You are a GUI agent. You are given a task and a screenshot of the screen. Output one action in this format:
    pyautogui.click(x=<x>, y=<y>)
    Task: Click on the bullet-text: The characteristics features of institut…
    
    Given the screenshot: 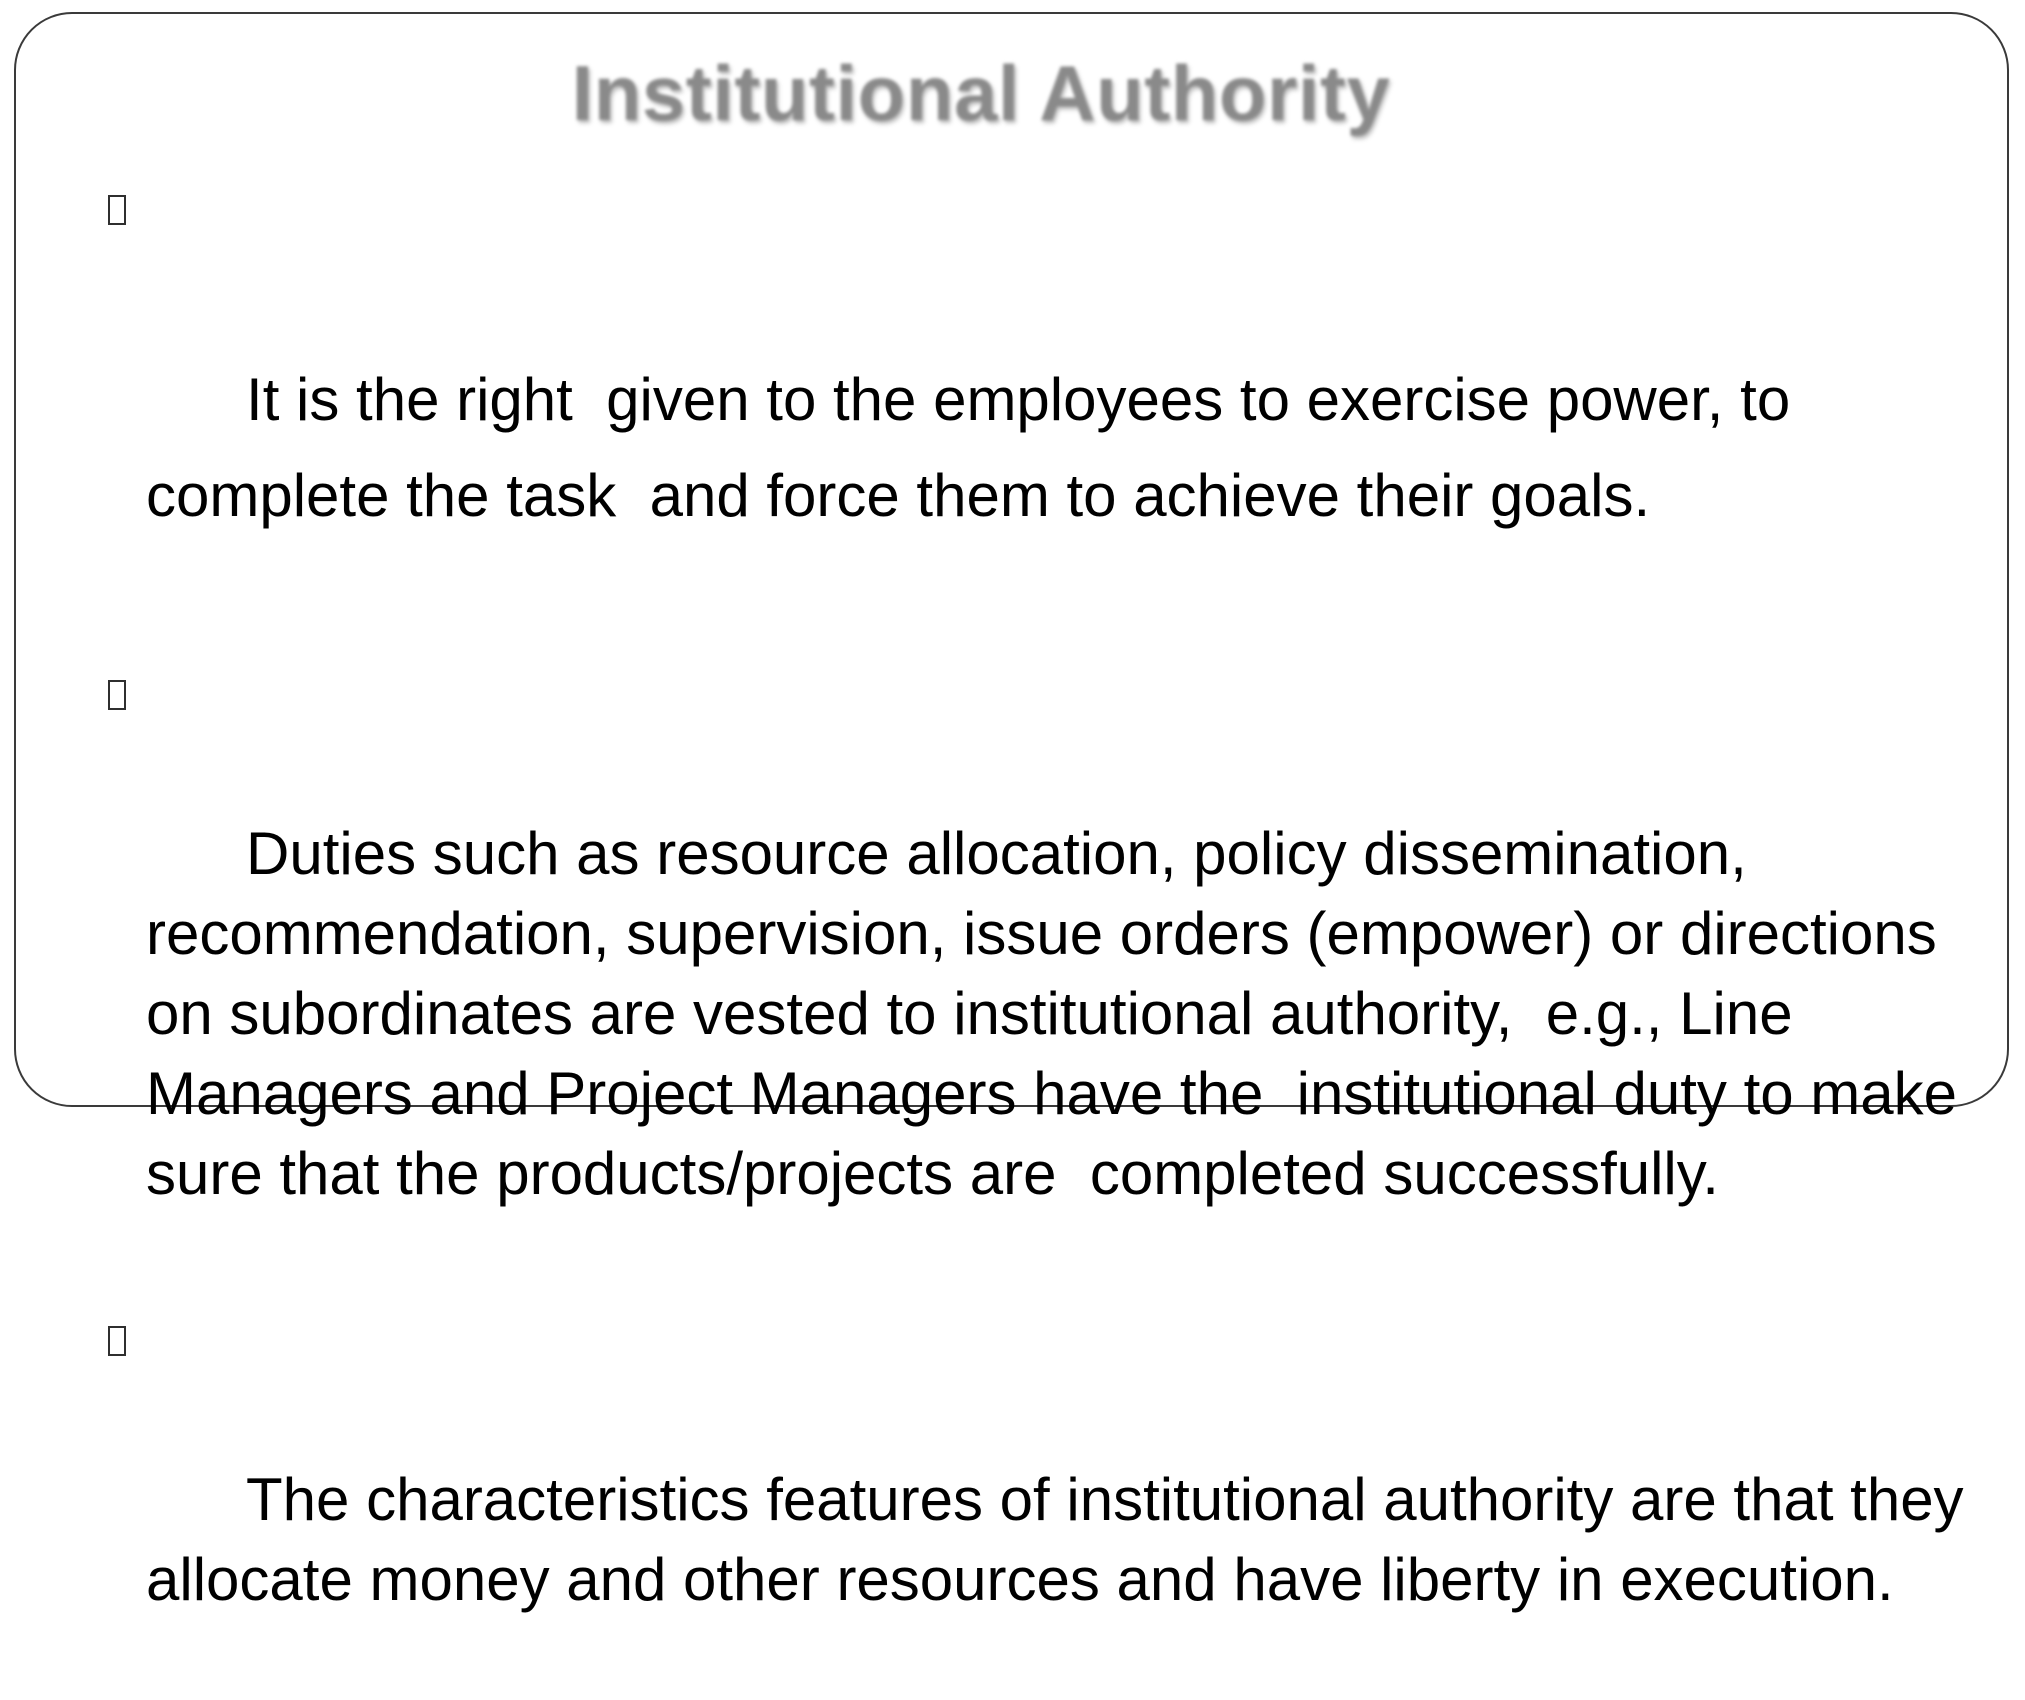 What is the action you would take?
    pyautogui.click(x=1063, y=1539)
    